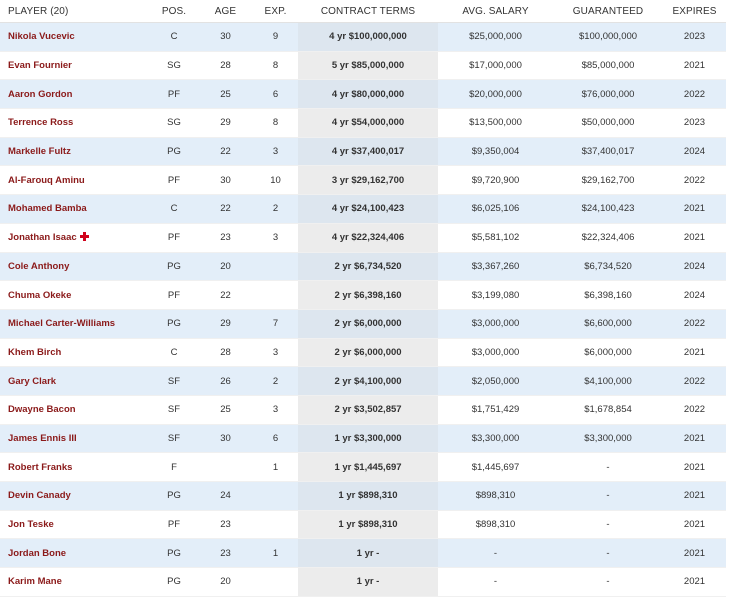 This screenshot has width=730, height=597. What do you see at coordinates (368, 353) in the screenshot?
I see `contract-terms-cell: 2 yr $6,000,000` at bounding box center [368, 353].